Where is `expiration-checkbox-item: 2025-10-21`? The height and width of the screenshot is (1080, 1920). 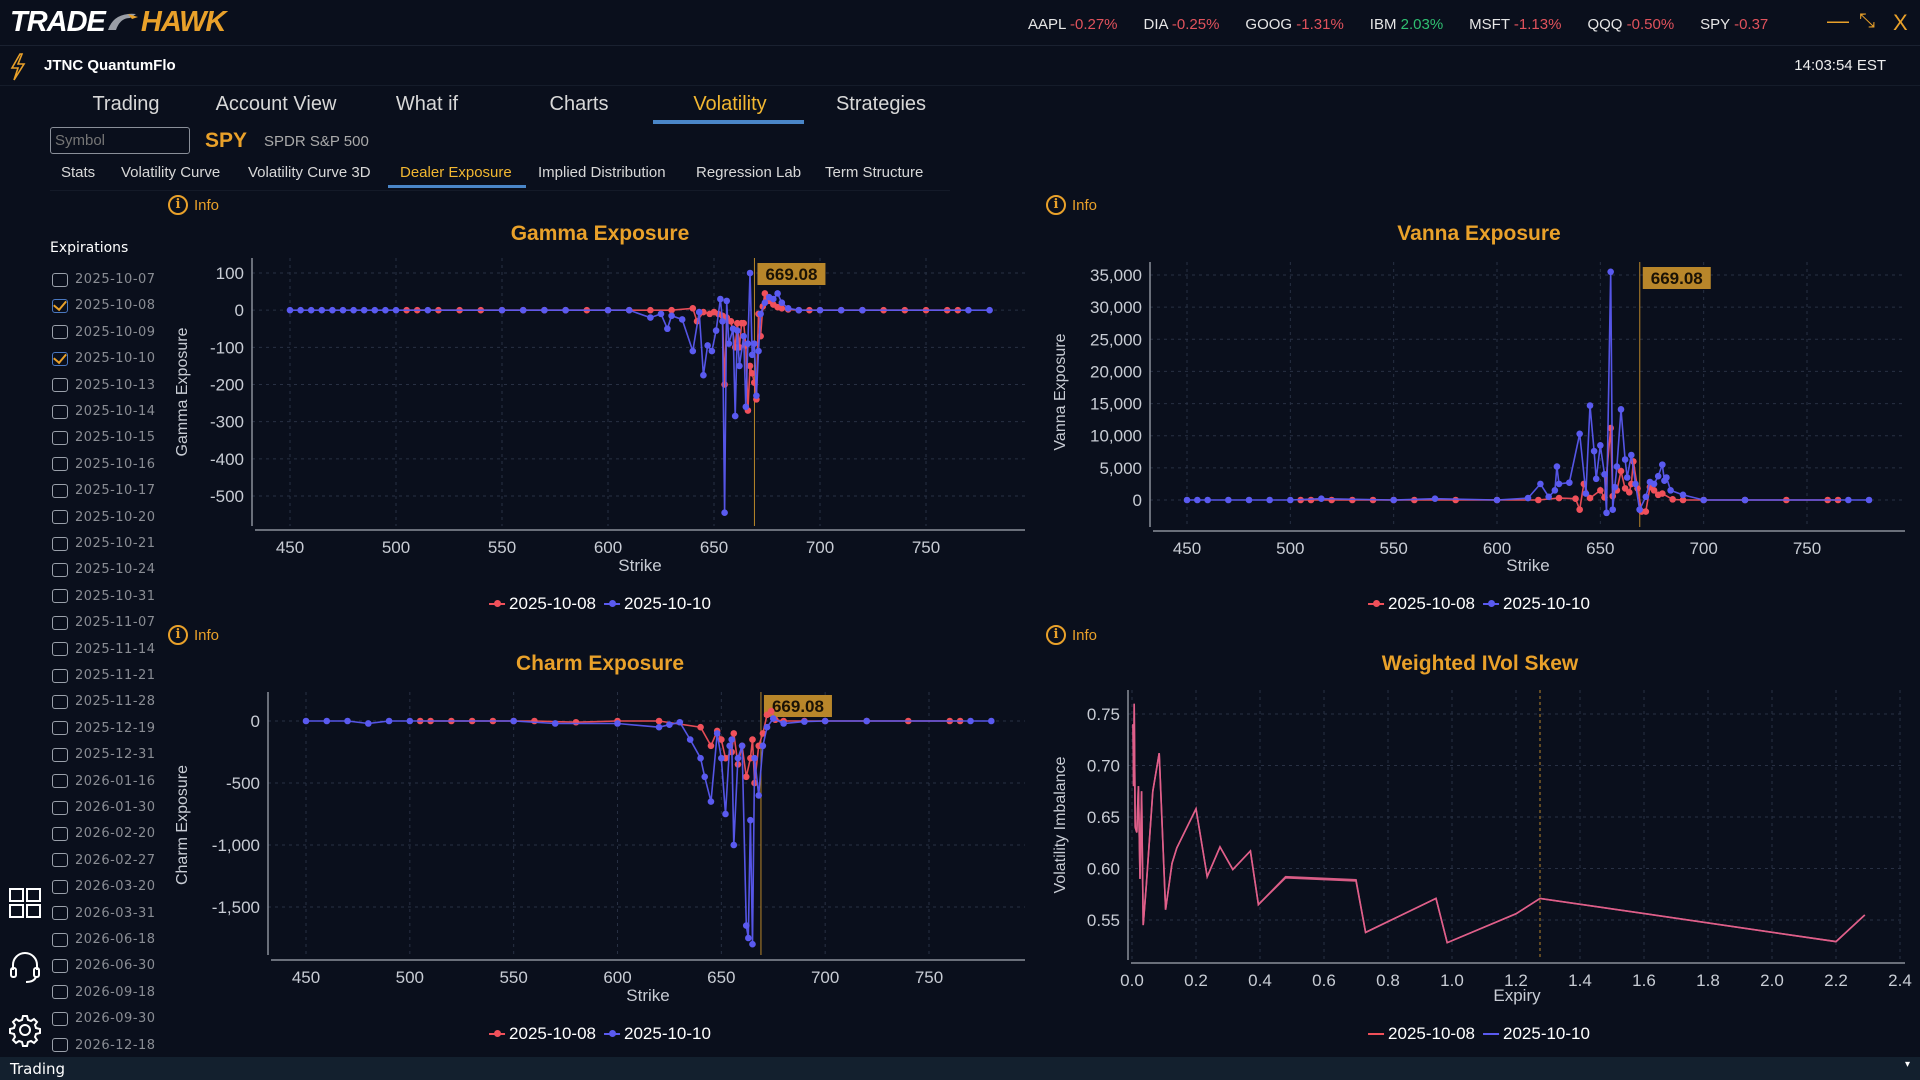 expiration-checkbox-item: 2025-10-21 is located at coordinates (104, 543).